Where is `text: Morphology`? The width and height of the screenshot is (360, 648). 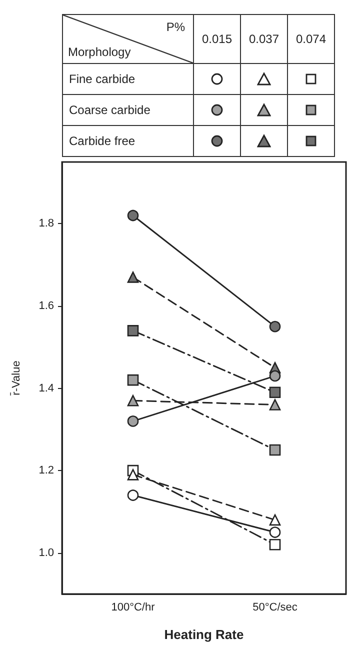 text: Morphology is located at coordinates (99, 52).